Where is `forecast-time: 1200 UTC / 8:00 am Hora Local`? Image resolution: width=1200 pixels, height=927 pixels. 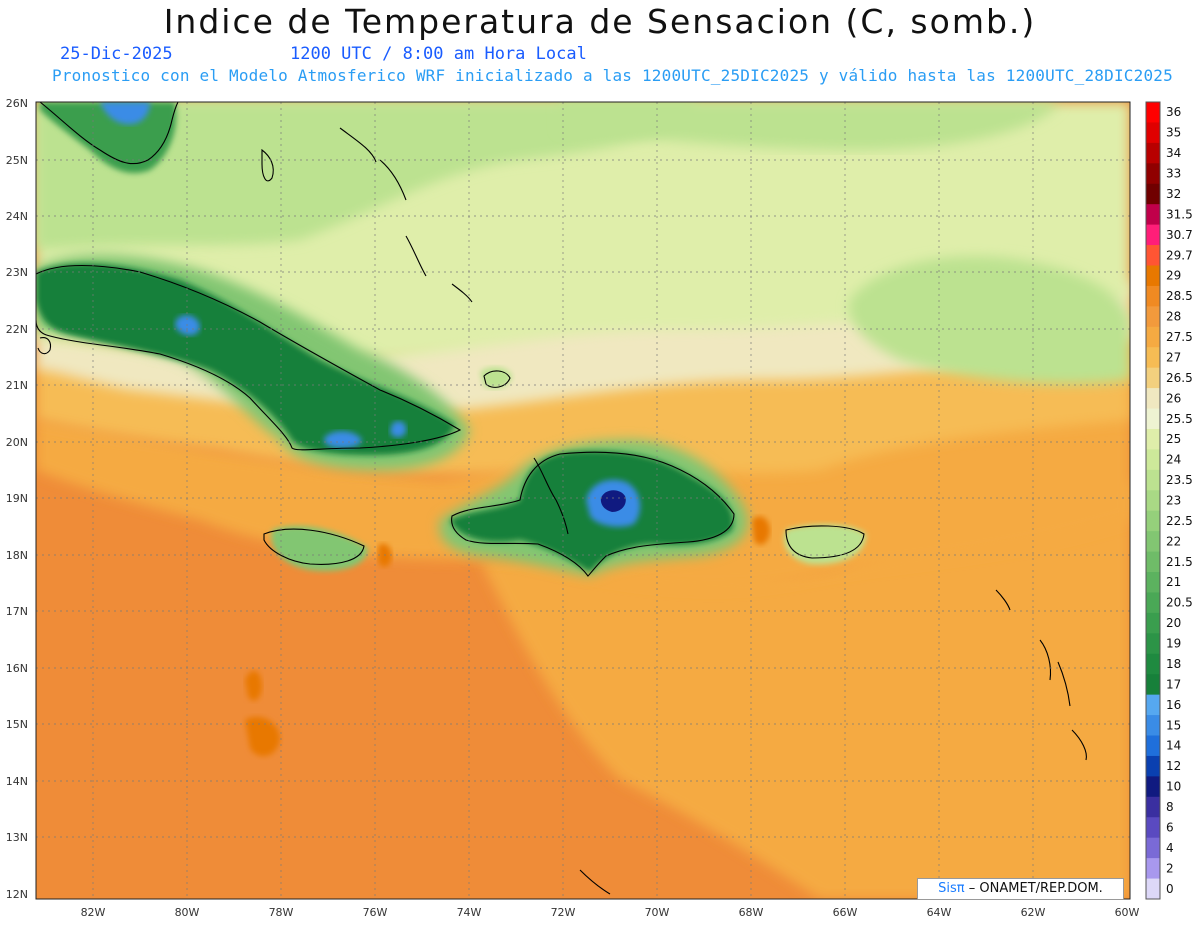
forecast-time: 1200 UTC / 8:00 am Hora Local is located at coordinates (438, 54).